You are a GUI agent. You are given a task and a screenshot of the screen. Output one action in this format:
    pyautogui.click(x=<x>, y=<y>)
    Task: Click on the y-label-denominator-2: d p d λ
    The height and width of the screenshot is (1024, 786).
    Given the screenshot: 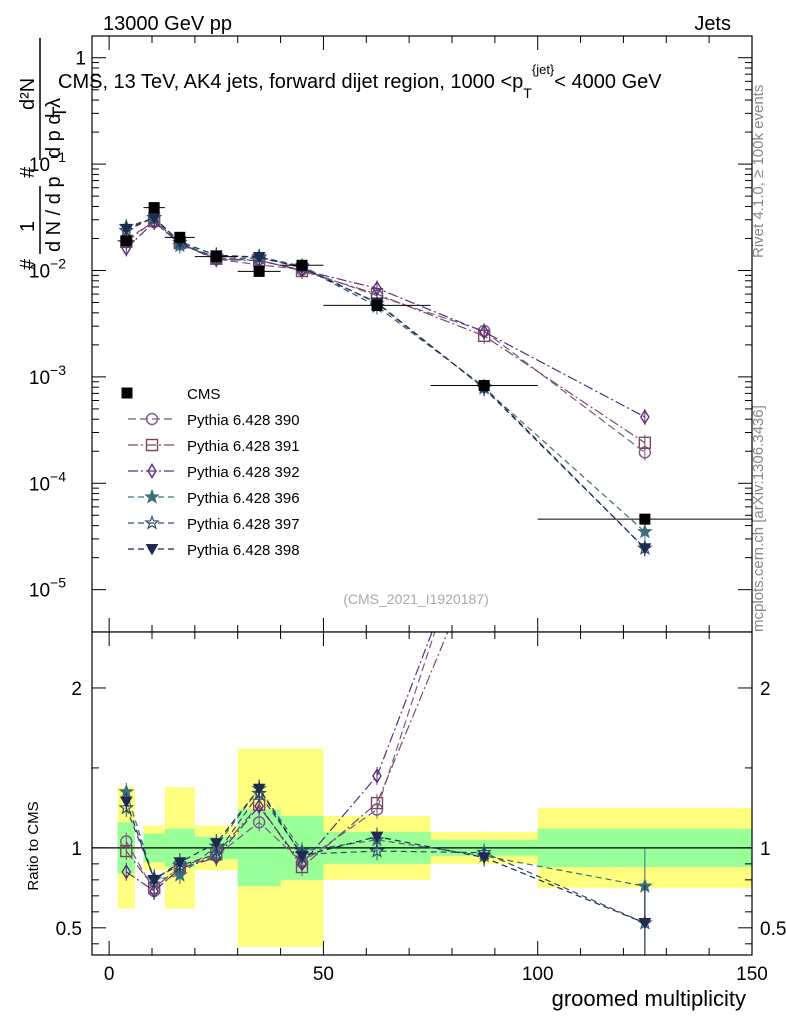 What is the action you would take?
    pyautogui.click(x=54, y=128)
    